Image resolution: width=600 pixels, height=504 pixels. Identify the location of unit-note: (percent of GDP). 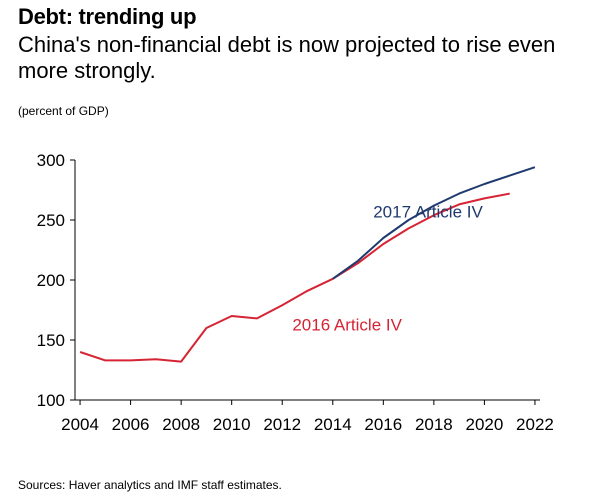
(63, 111).